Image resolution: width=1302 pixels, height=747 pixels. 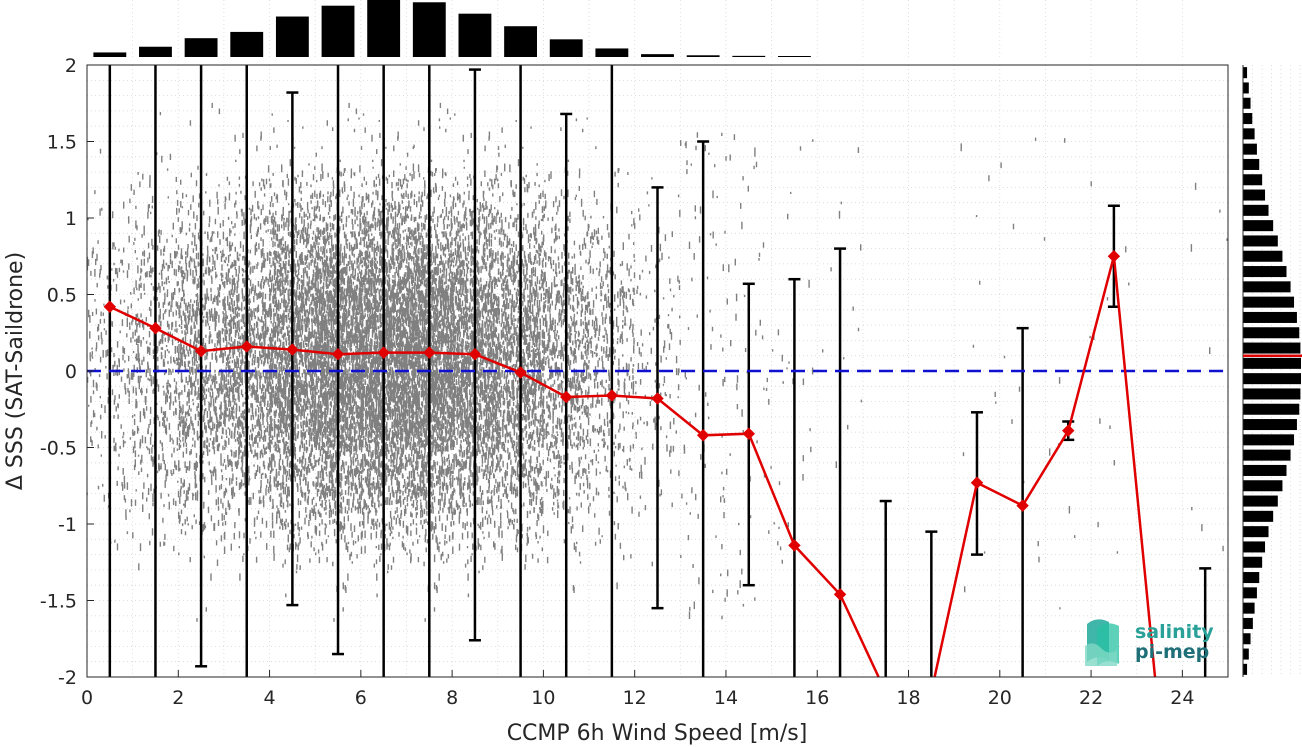 What do you see at coordinates (87, 698) in the screenshot?
I see `x-tick-label: 0` at bounding box center [87, 698].